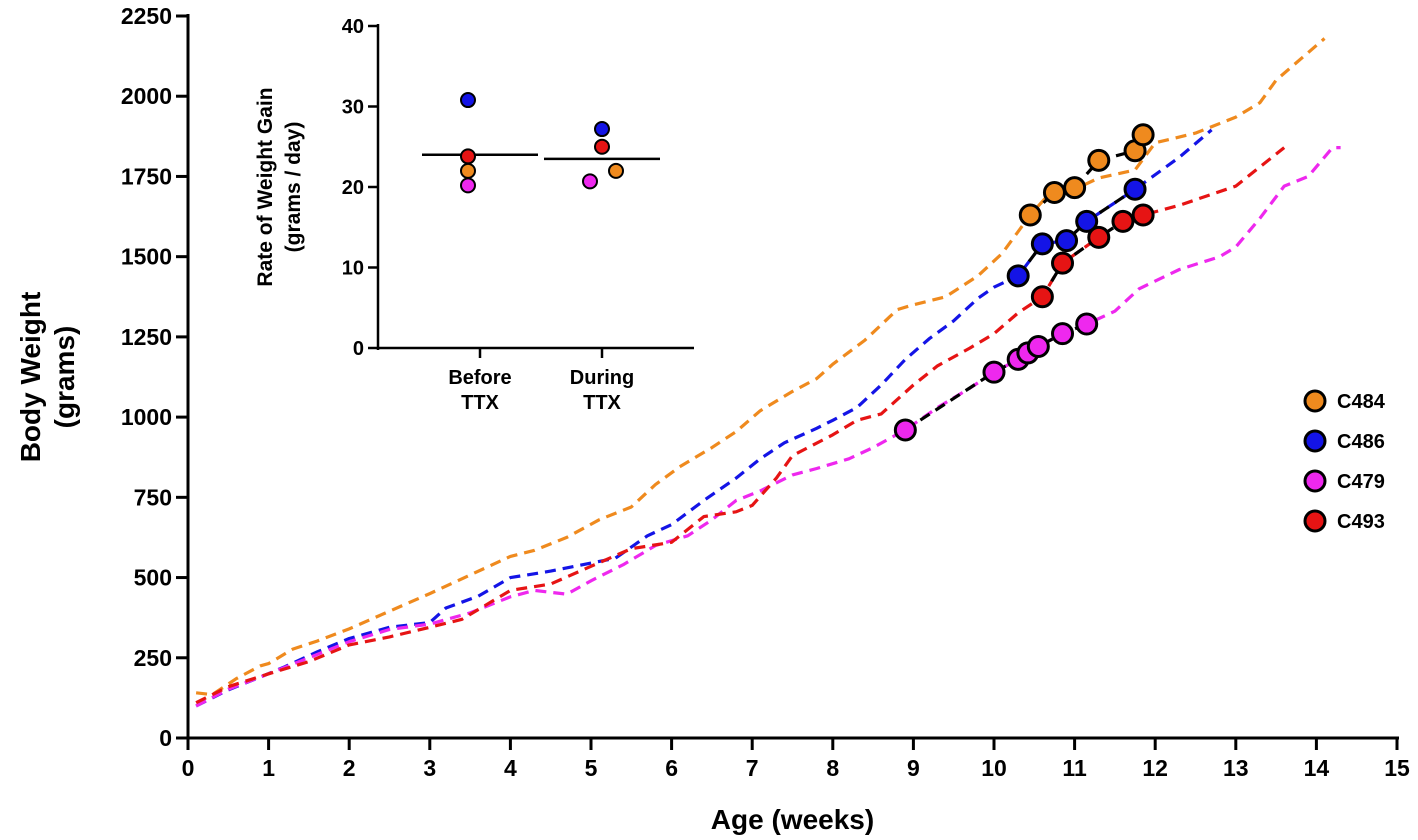  What do you see at coordinates (913, 768) in the screenshot?
I see `x-tick-label: 9` at bounding box center [913, 768].